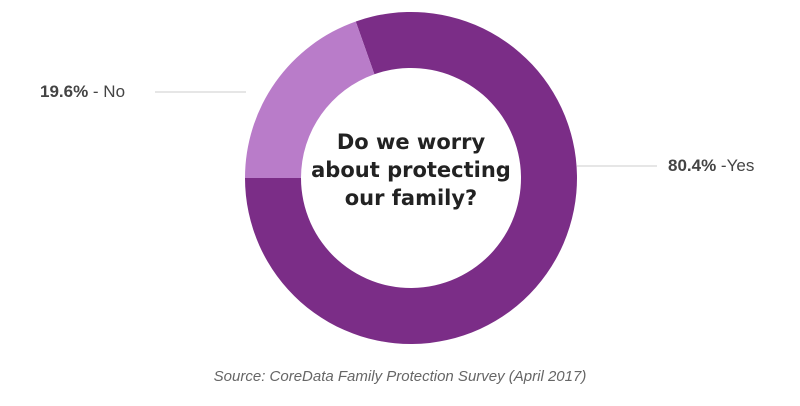 The width and height of the screenshot is (800, 406). Describe the element at coordinates (107, 91) in the screenshot. I see `category-no: - No` at that location.